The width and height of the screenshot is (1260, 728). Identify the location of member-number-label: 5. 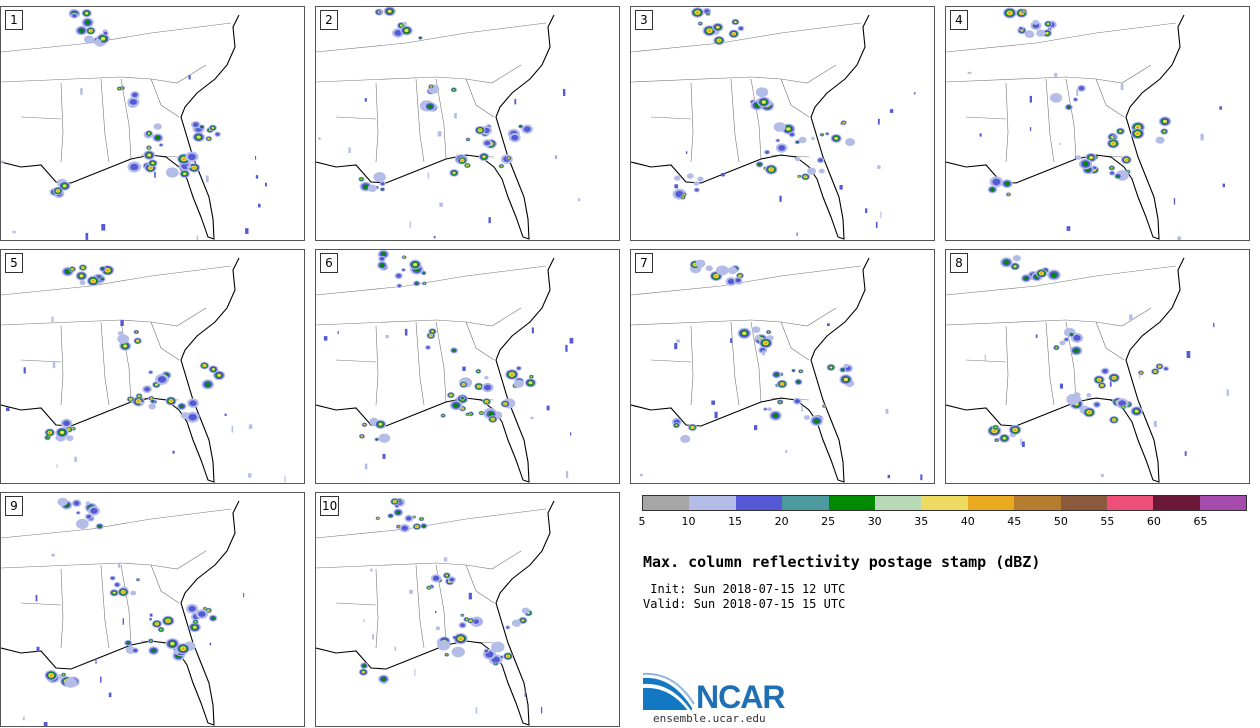
(14, 263).